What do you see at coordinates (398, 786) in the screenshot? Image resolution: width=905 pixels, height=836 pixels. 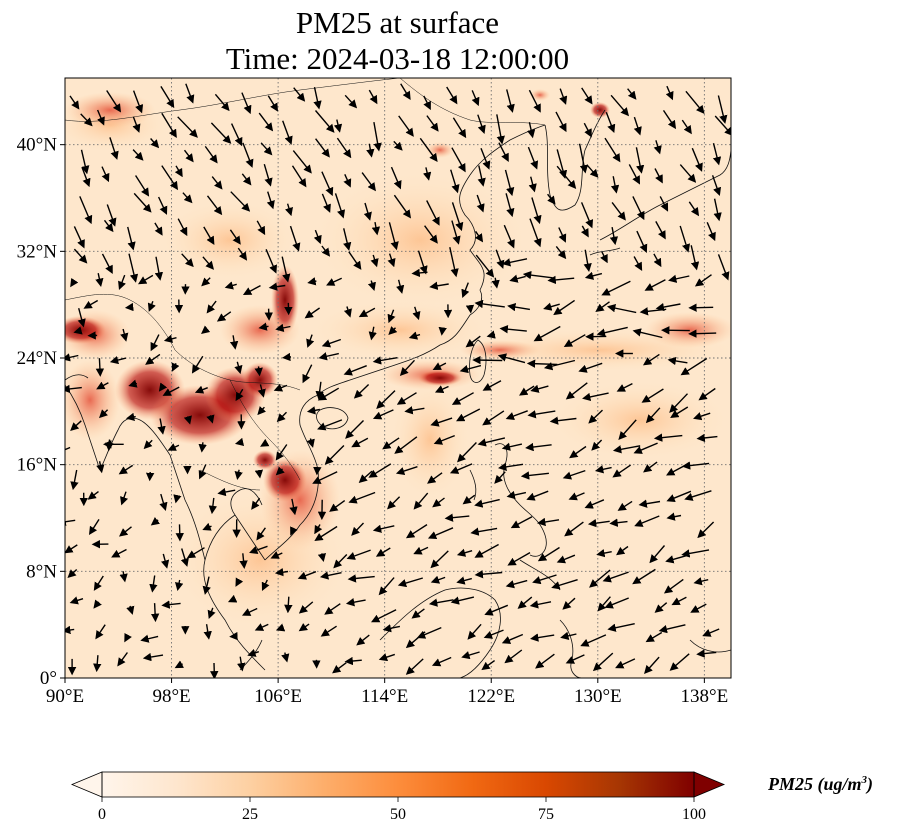 I see `colorbar` at bounding box center [398, 786].